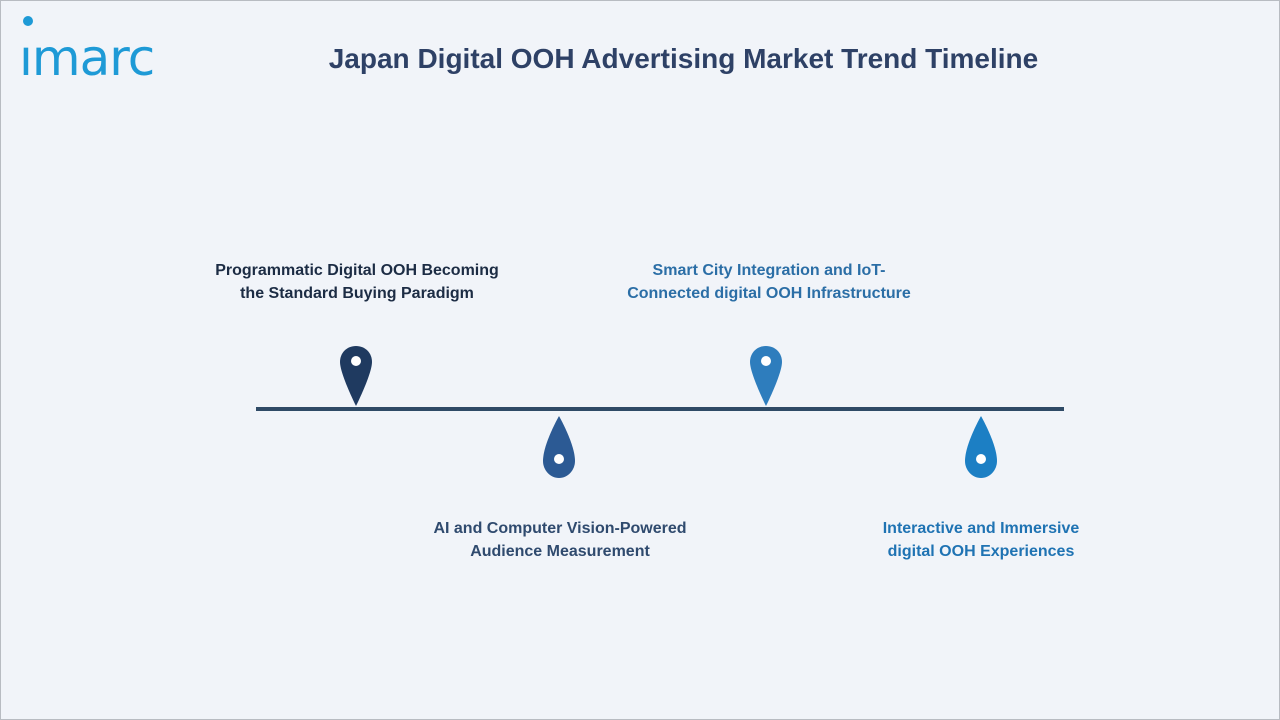 This screenshot has width=1280, height=720. What do you see at coordinates (560, 528) in the screenshot?
I see `milestone-label-line: AI and Computer Vision-Powered` at bounding box center [560, 528].